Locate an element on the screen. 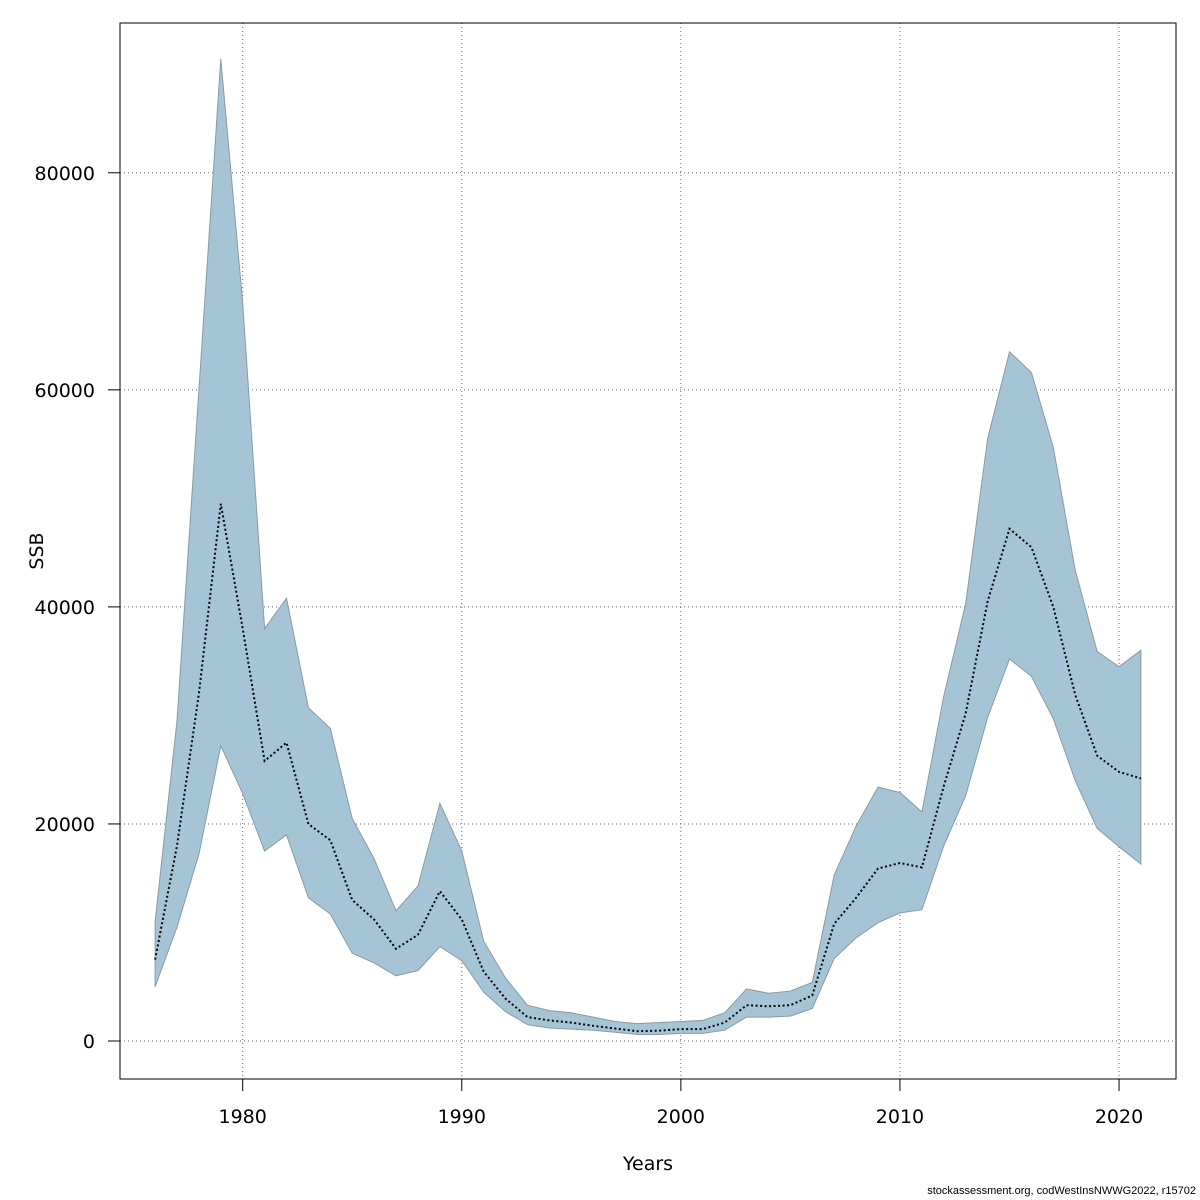  x-tick-label: 2000 is located at coordinates (681, 1117).